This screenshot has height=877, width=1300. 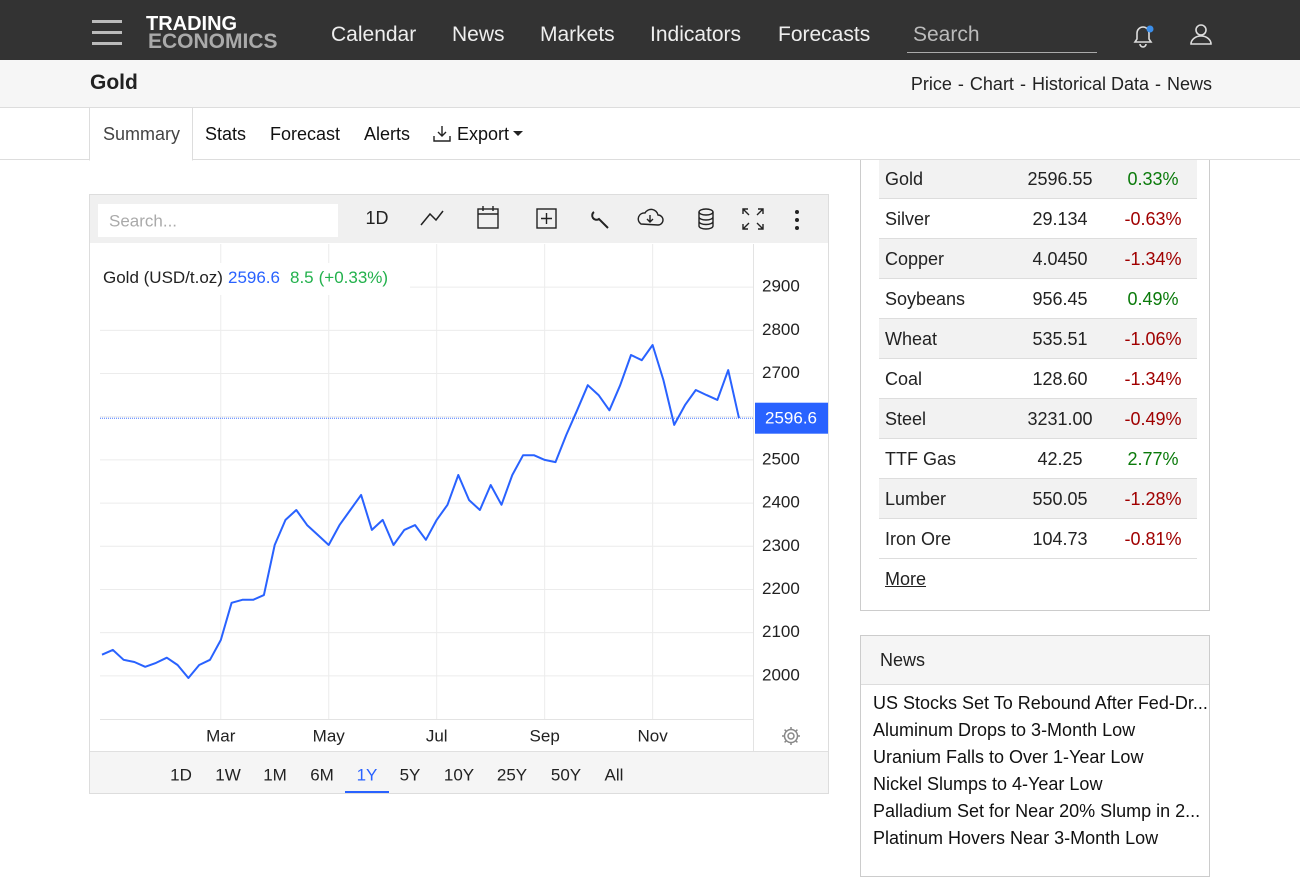 What do you see at coordinates (916, 499) in the screenshot?
I see `commodity-name: Lumber` at bounding box center [916, 499].